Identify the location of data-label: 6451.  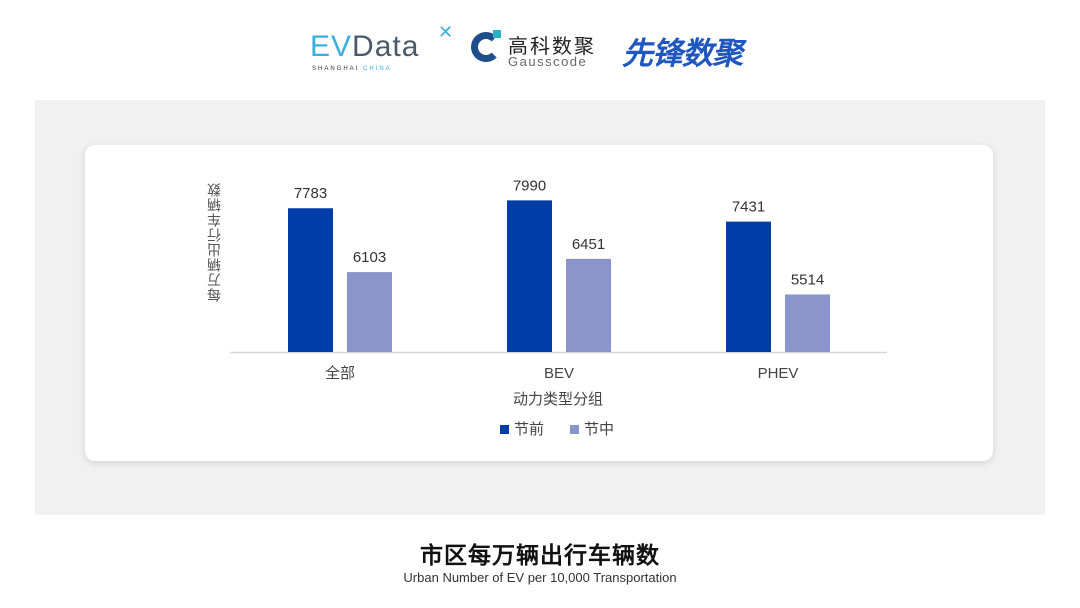
(588, 244).